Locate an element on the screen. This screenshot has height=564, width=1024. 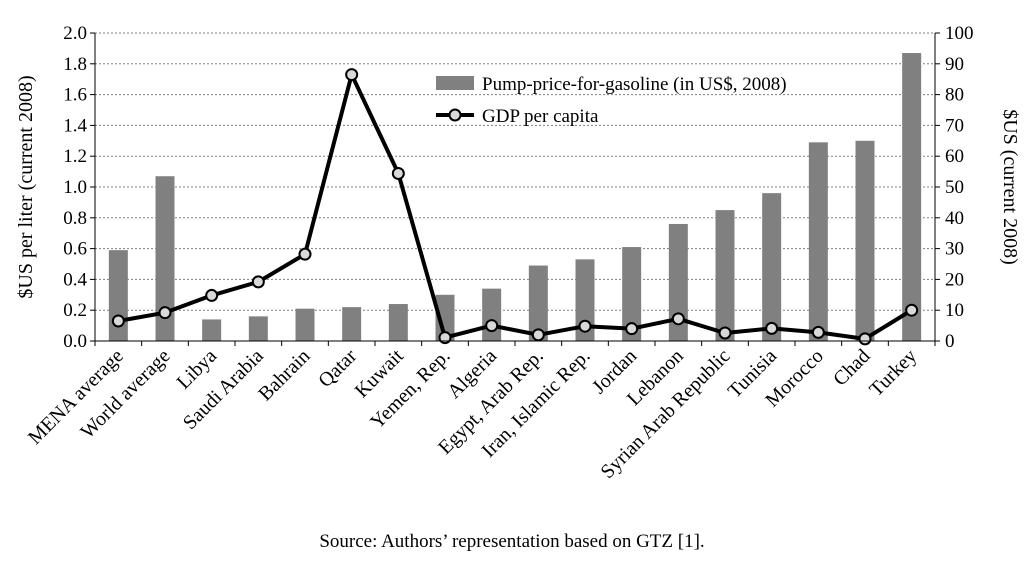
right-tick-label: 90 is located at coordinates (954, 64).